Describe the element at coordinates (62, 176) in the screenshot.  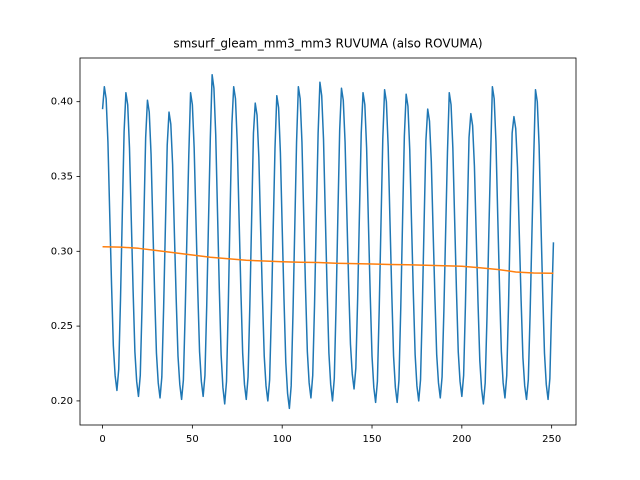
I see `y-tick-label: 0.35` at that location.